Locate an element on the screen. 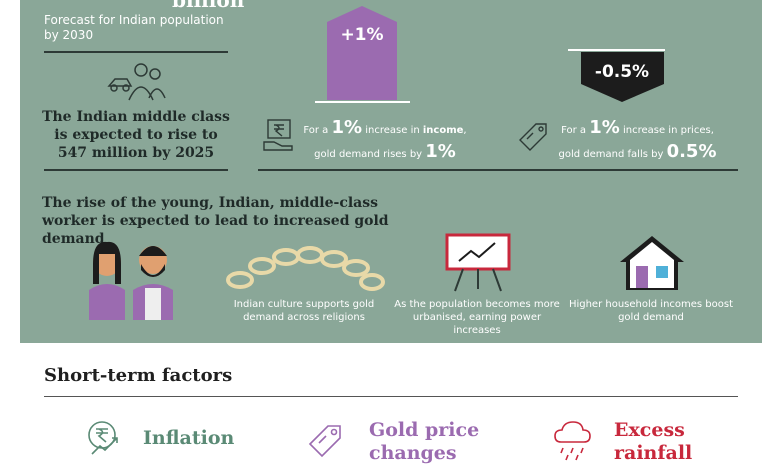  text: gold demand falls by is located at coordinates (612, 154).